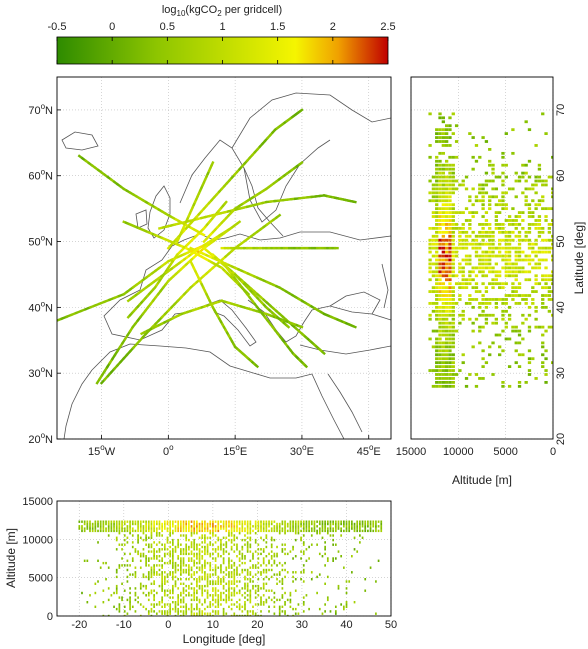 This screenshot has height=649, width=588. Describe the element at coordinates (102, 450) in the screenshot. I see `map-x-tick-label: 15oW` at that location.